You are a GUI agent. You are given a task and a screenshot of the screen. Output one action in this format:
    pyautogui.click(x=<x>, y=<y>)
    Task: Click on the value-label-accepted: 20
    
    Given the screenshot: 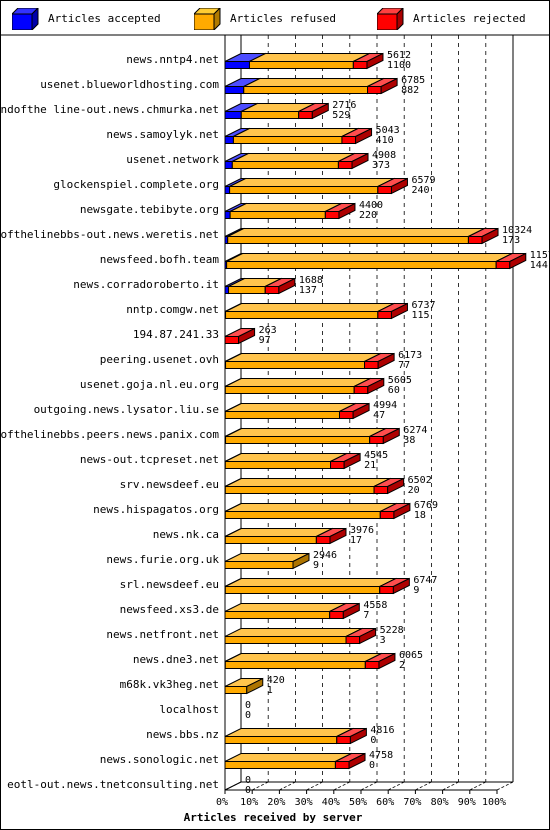 What is the action you would take?
    pyautogui.click(x=414, y=490)
    